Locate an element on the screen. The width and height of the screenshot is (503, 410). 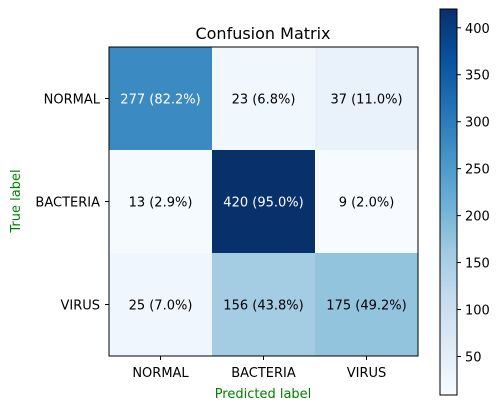
y-tick-label-2: VIRUS is located at coordinates (80, 306).